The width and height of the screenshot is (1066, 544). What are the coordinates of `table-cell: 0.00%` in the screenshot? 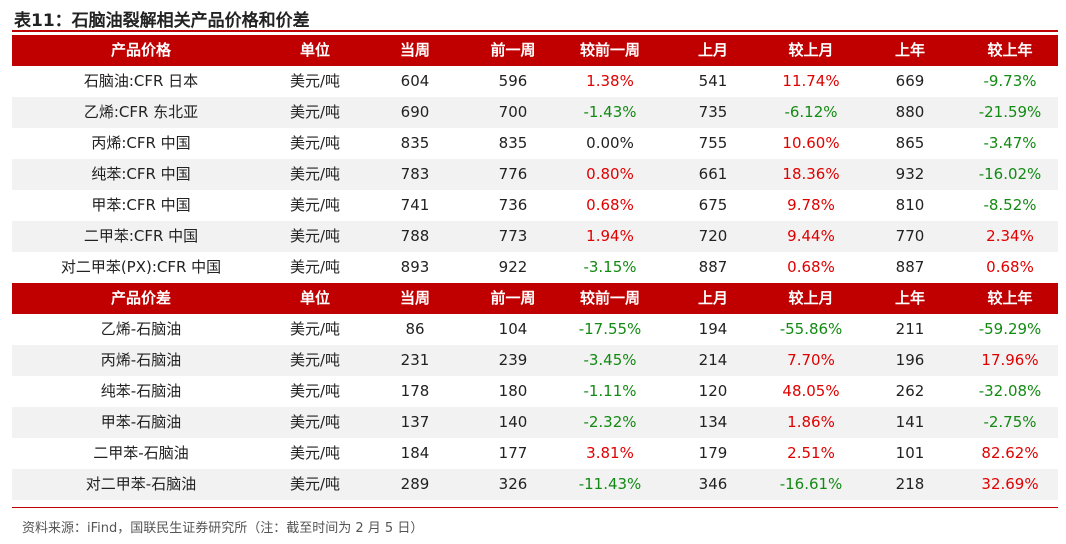 It's located at (610, 143).